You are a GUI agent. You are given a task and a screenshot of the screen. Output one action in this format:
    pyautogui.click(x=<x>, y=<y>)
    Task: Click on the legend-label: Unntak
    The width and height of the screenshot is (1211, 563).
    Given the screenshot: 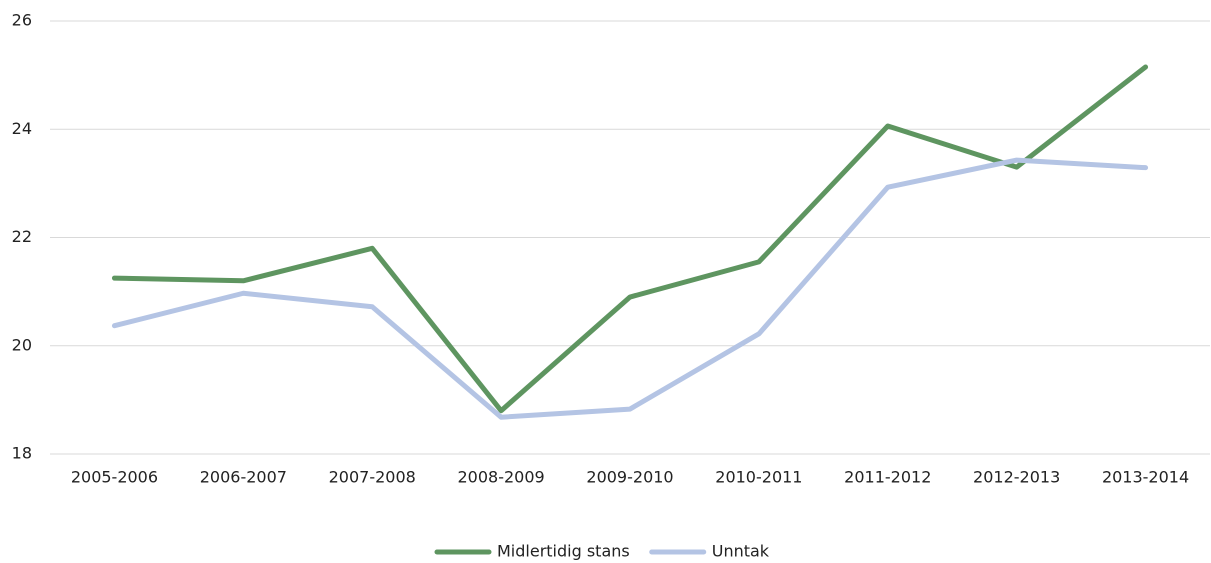 What is the action you would take?
    pyautogui.click(x=741, y=551)
    